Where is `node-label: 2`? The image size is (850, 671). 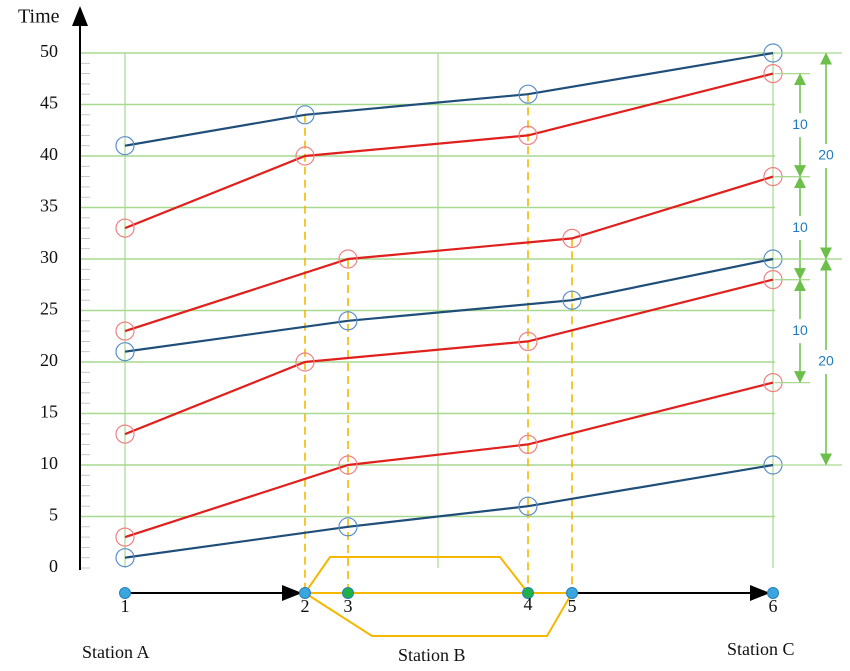 node-label: 2 is located at coordinates (305, 606).